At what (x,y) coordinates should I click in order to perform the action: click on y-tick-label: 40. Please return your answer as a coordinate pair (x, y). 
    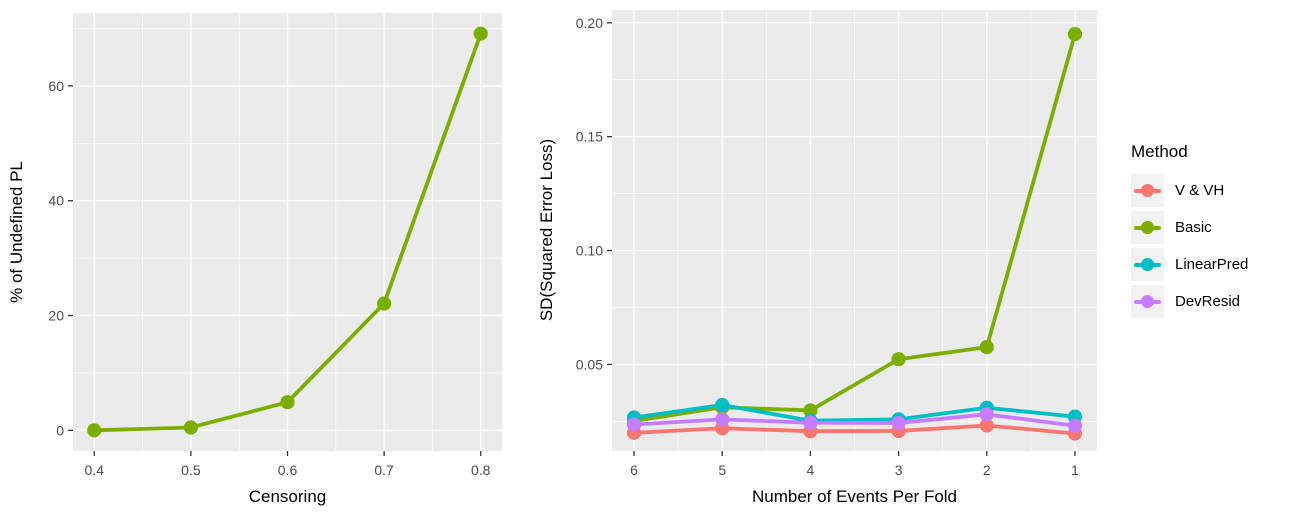
    Looking at the image, I should click on (56, 201).